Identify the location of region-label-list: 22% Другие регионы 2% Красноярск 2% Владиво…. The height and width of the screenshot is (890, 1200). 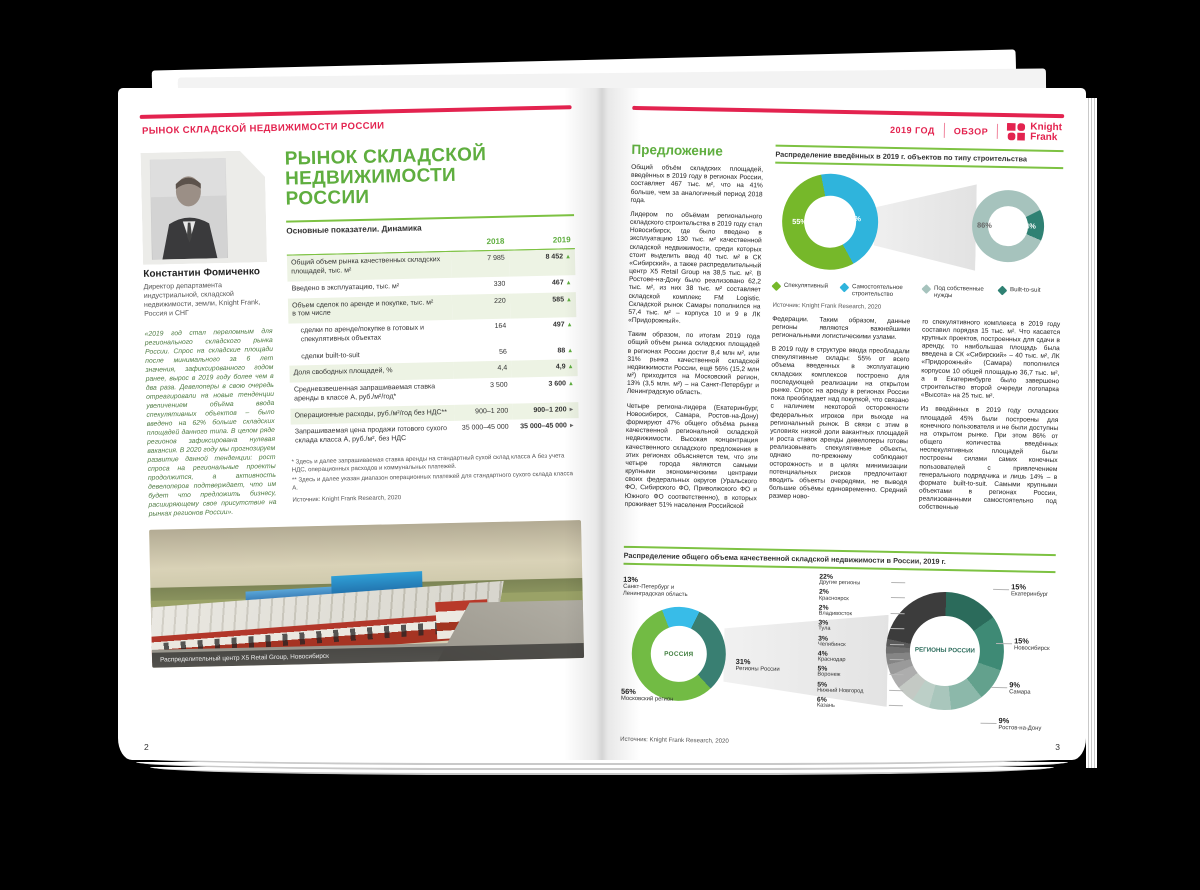
(853, 644).